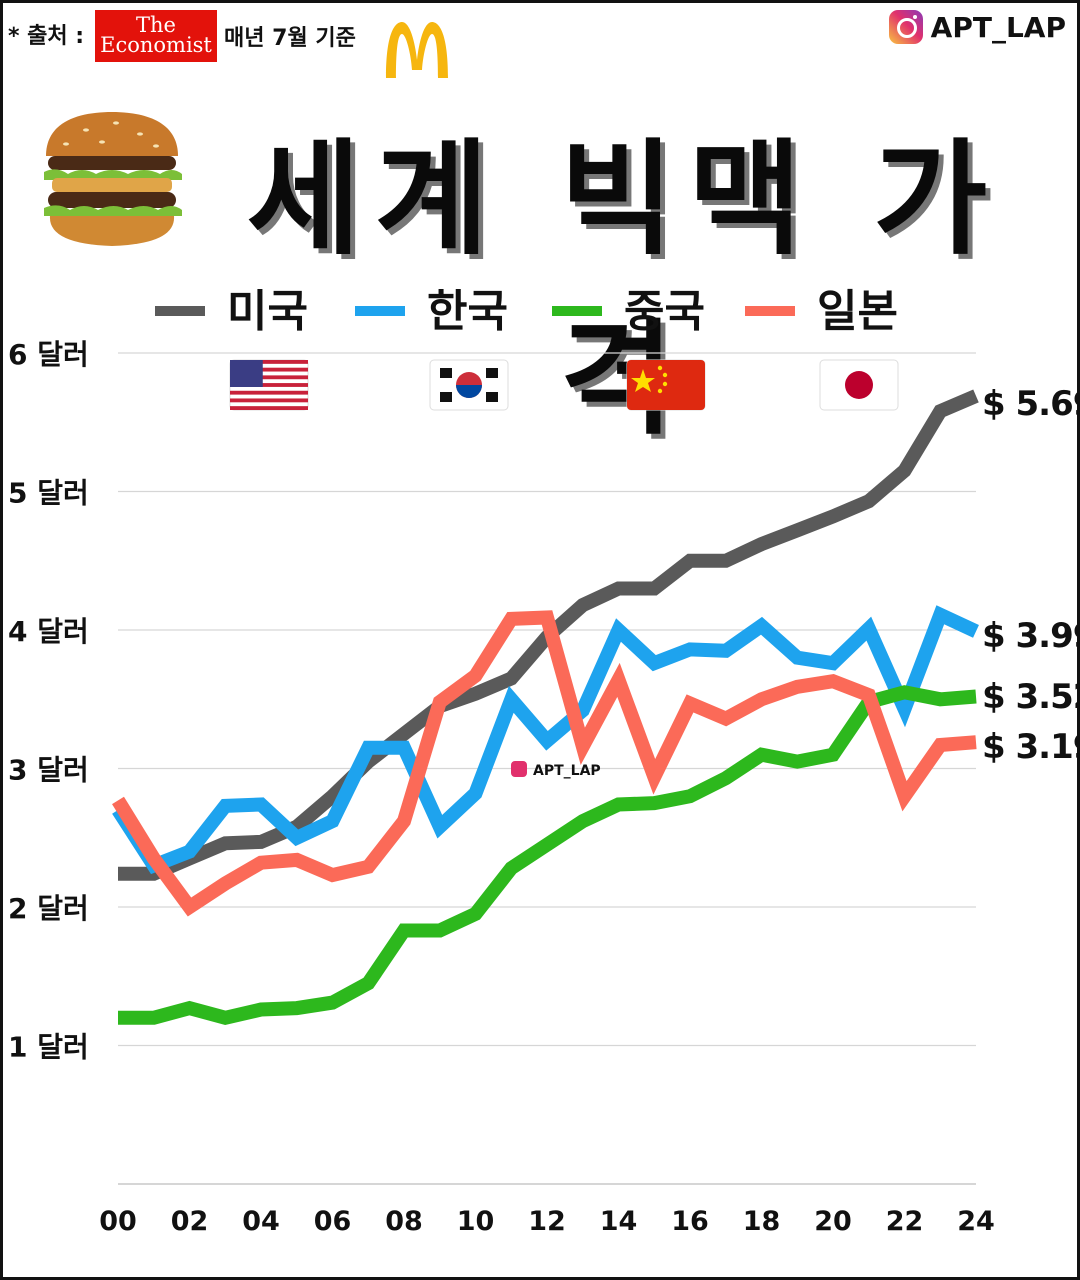 This screenshot has height=1280, width=1080. I want to click on economist-logo: The Economist, so click(156, 36).